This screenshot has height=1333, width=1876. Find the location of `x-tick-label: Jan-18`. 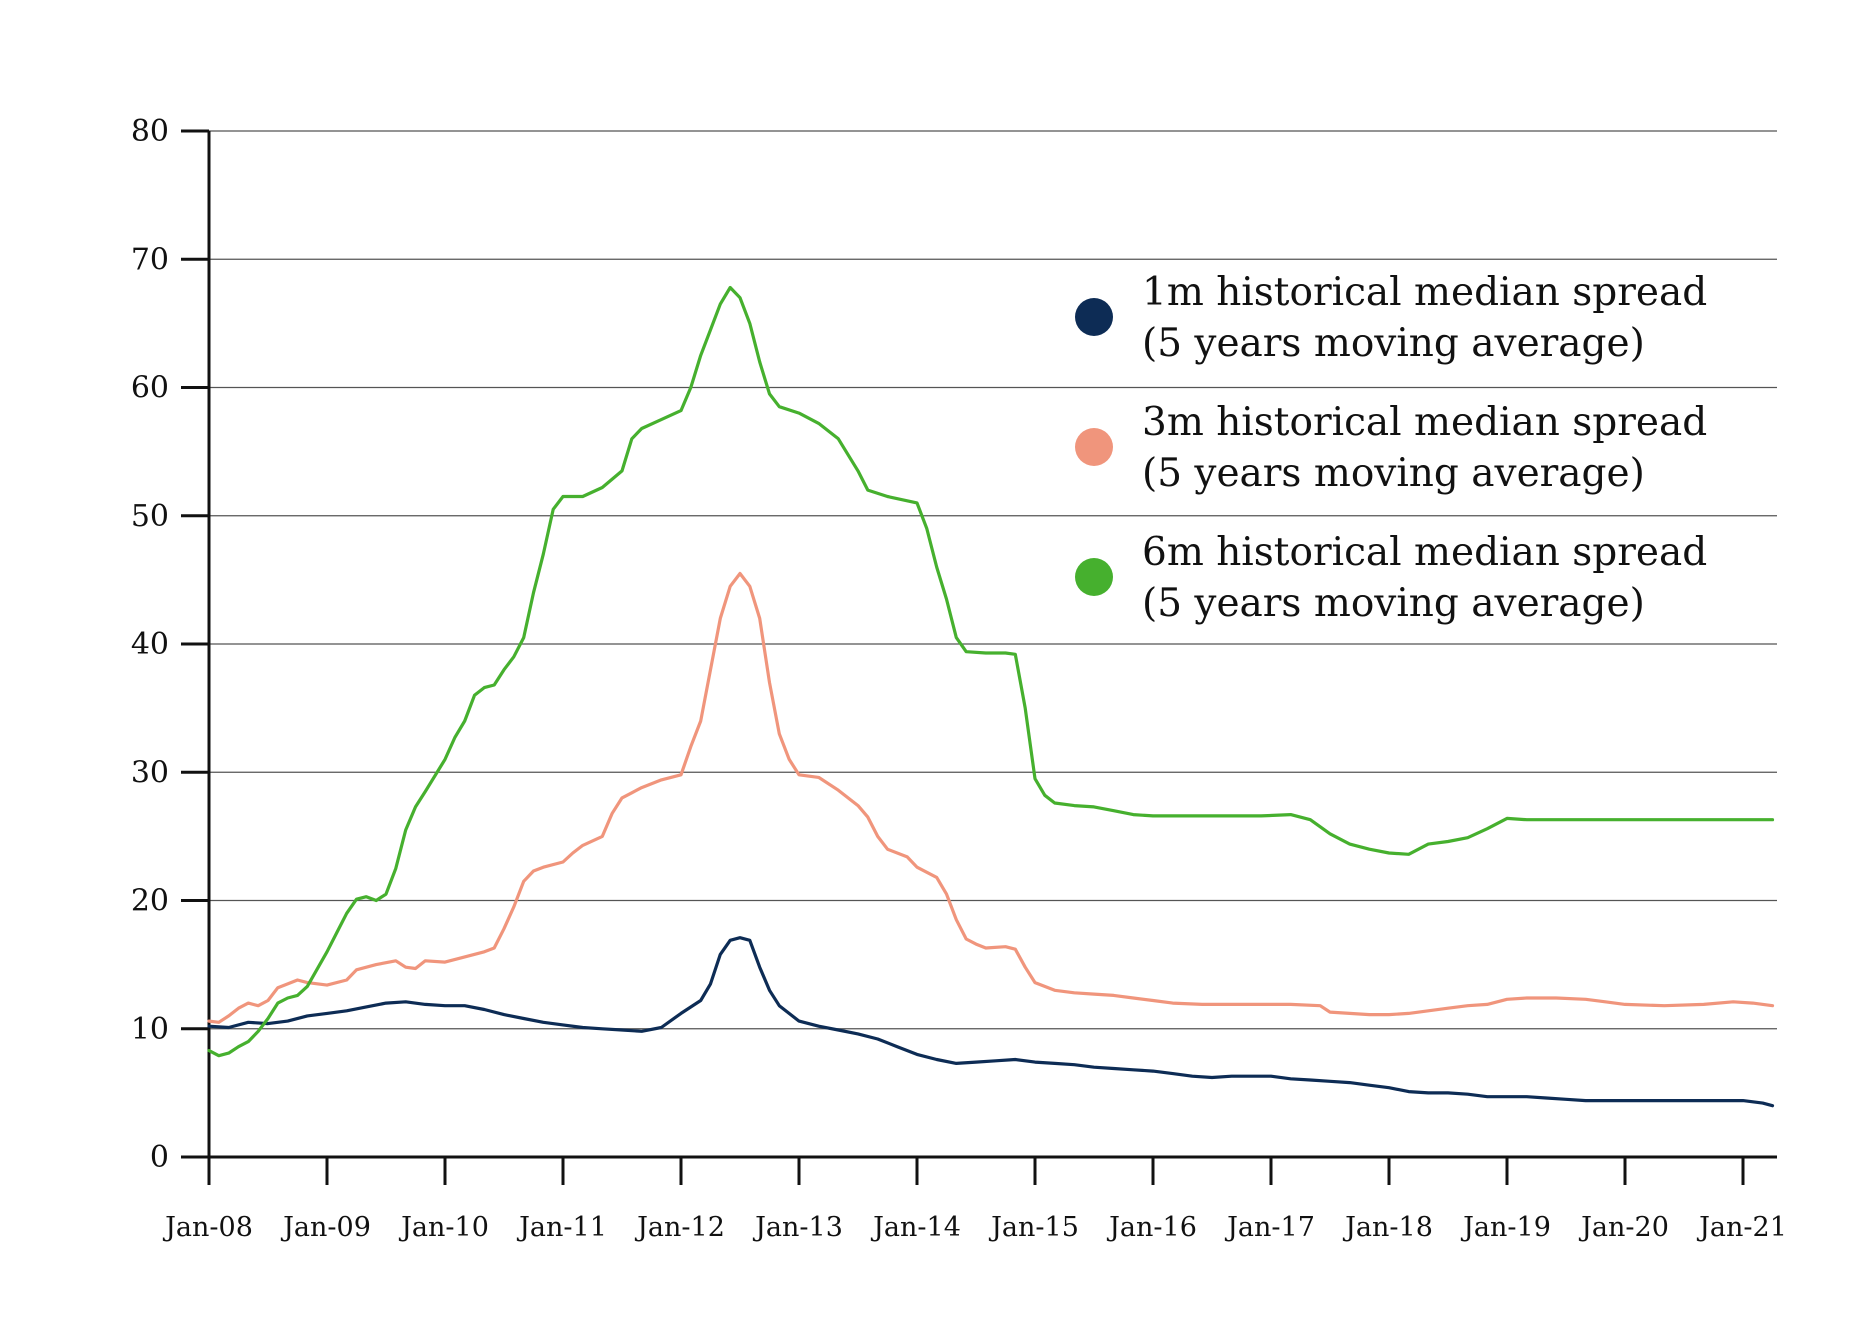

x-tick-label: Jan-18 is located at coordinates (1387, 1227).